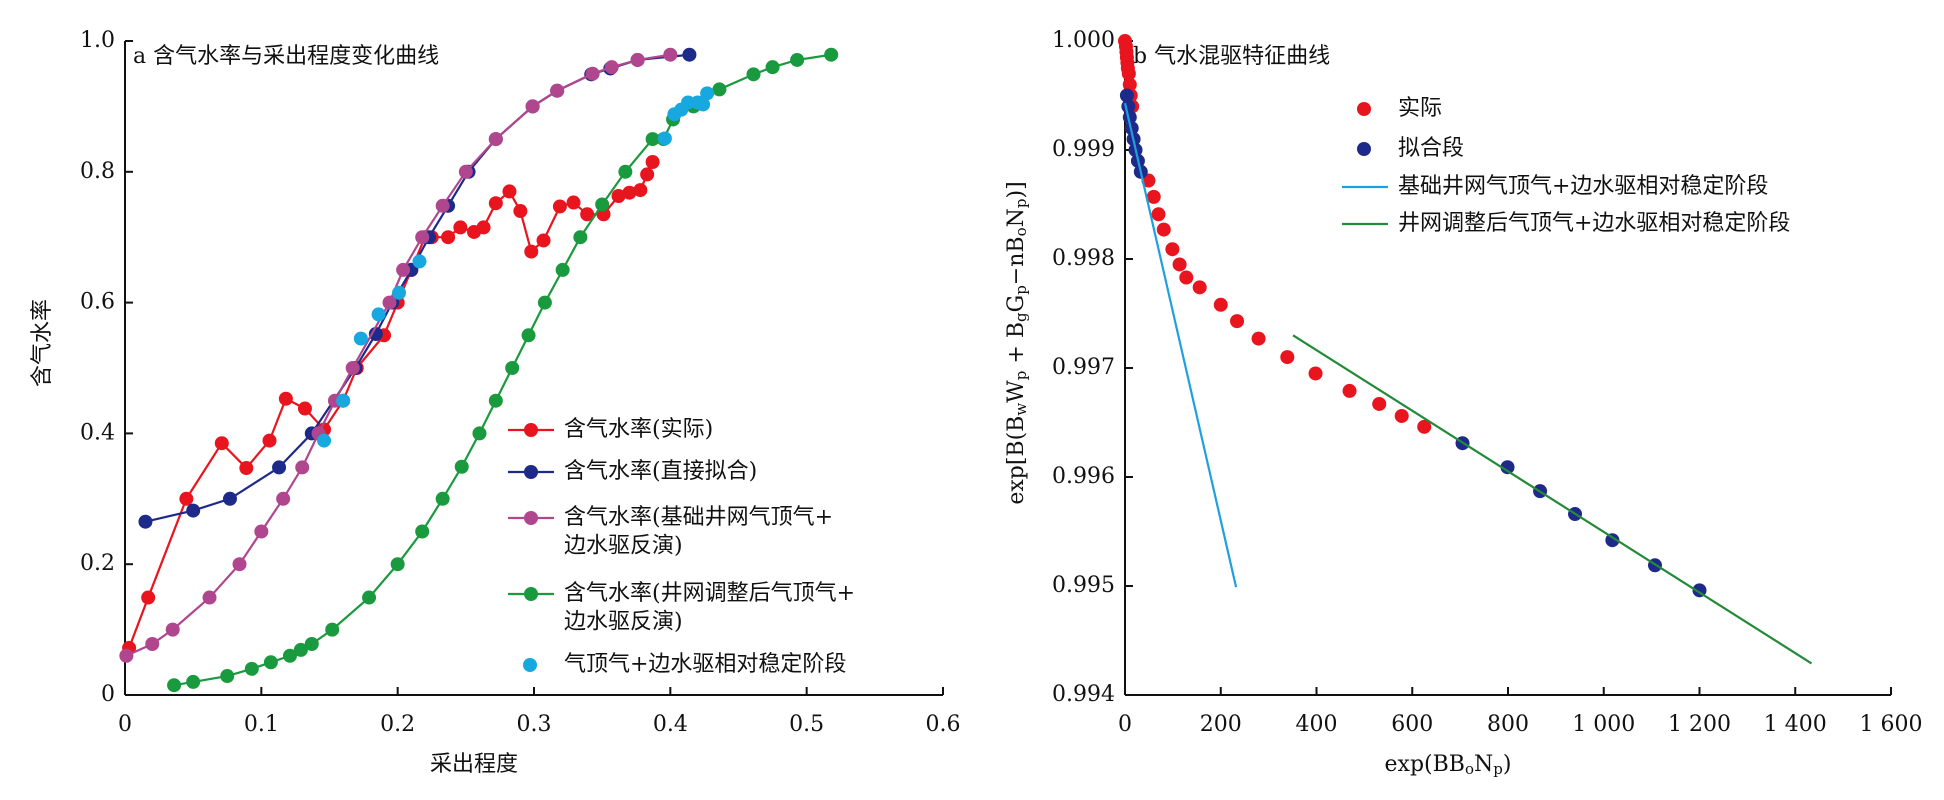 This screenshot has width=1944, height=800. What do you see at coordinates (397, 724) in the screenshot?
I see `x-tick-label: 0.2` at bounding box center [397, 724].